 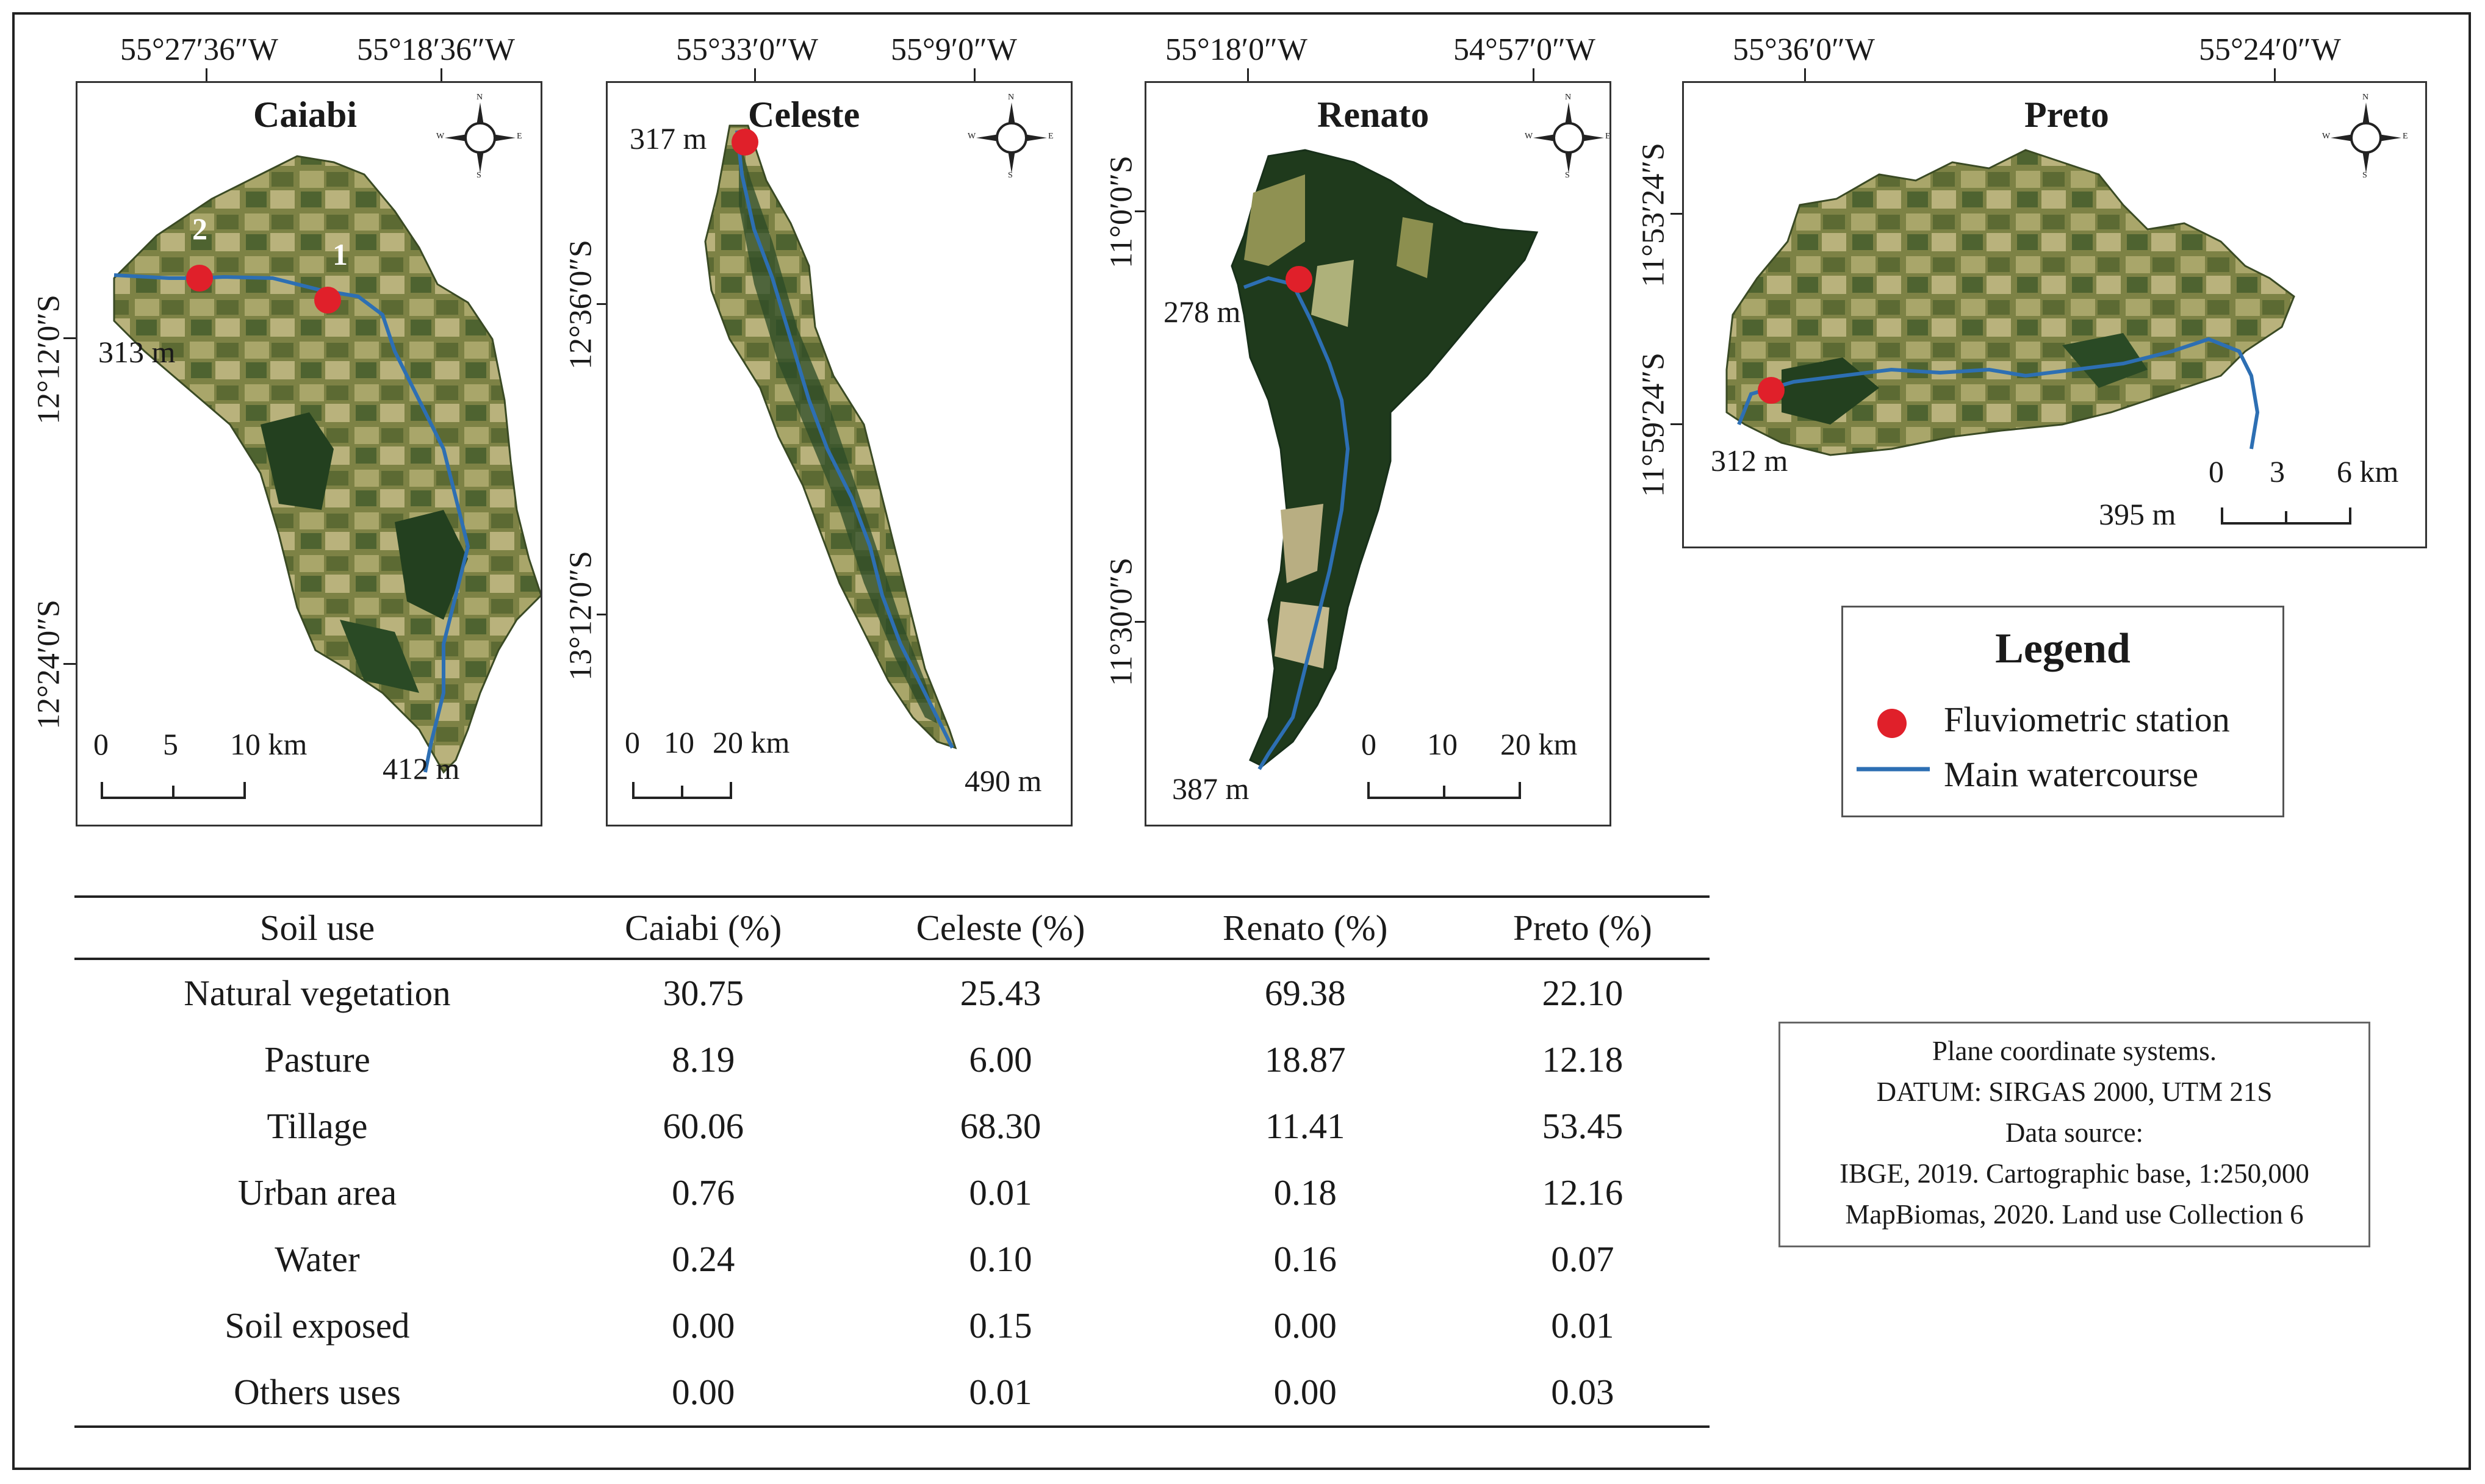 I want to click on col-header: Soil use, so click(x=317, y=927).